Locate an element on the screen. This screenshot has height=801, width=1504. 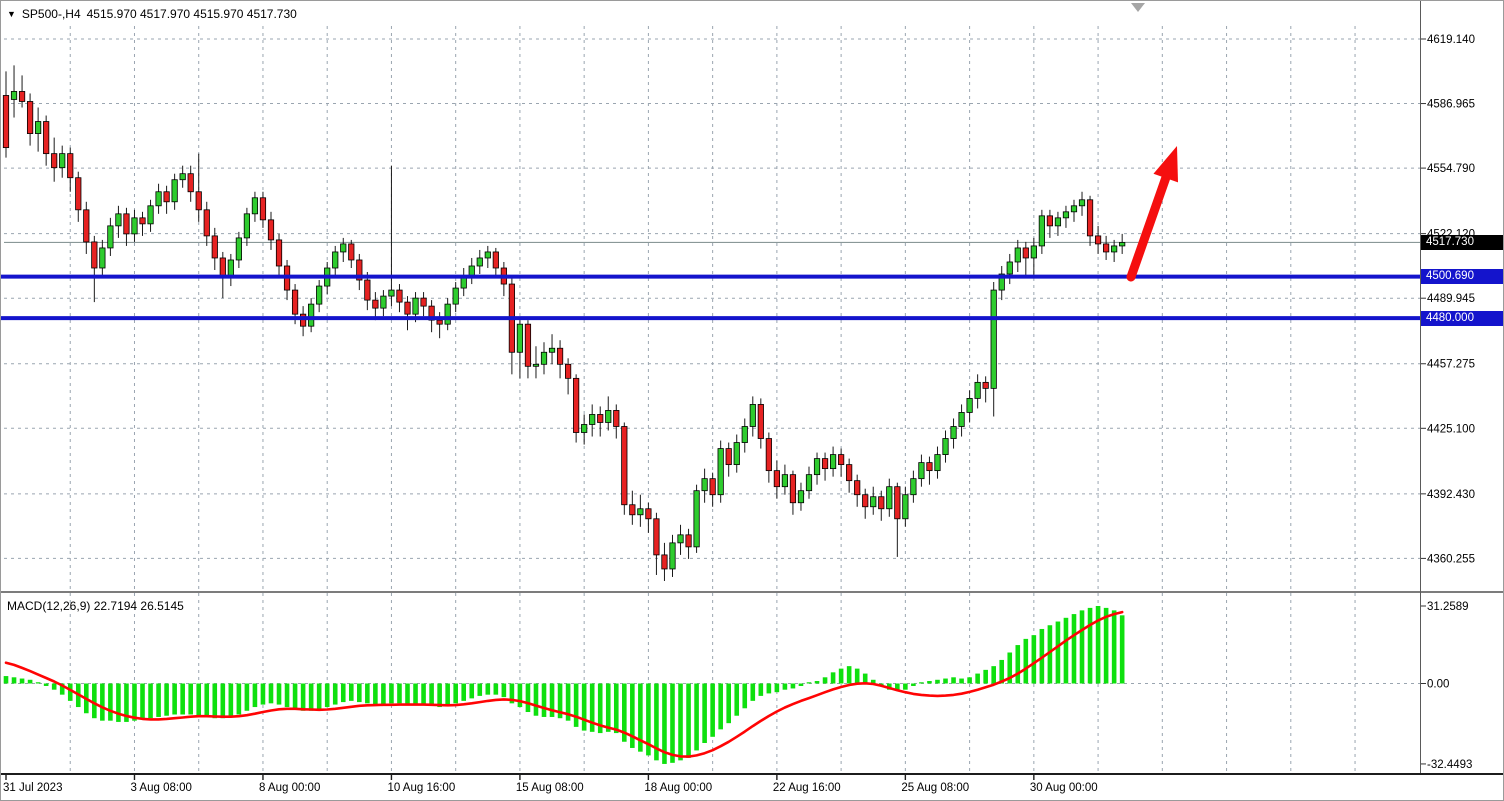
symbol-period-label: SP500-,H4 is located at coordinates (51, 14).